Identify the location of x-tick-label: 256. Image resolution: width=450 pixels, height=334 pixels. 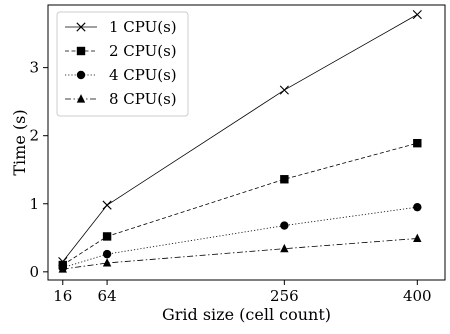
(284, 296).